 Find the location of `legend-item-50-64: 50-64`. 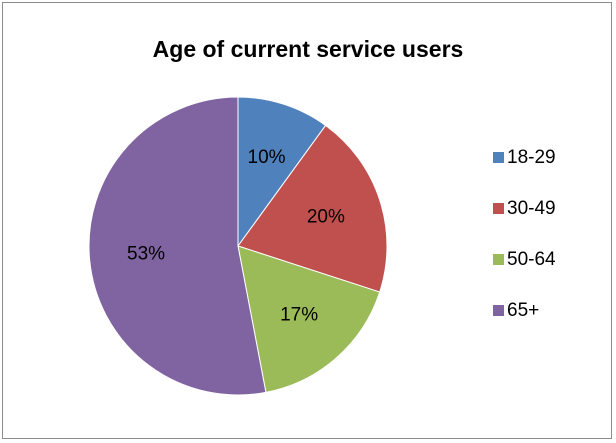

legend-item-50-64: 50-64 is located at coordinates (524, 260).